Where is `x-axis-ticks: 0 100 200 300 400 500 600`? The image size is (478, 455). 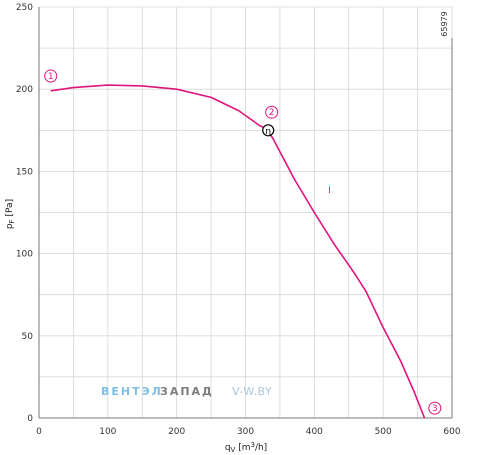
x-axis-ticks: 0 100 200 300 400 500 600 is located at coordinates (248, 432).